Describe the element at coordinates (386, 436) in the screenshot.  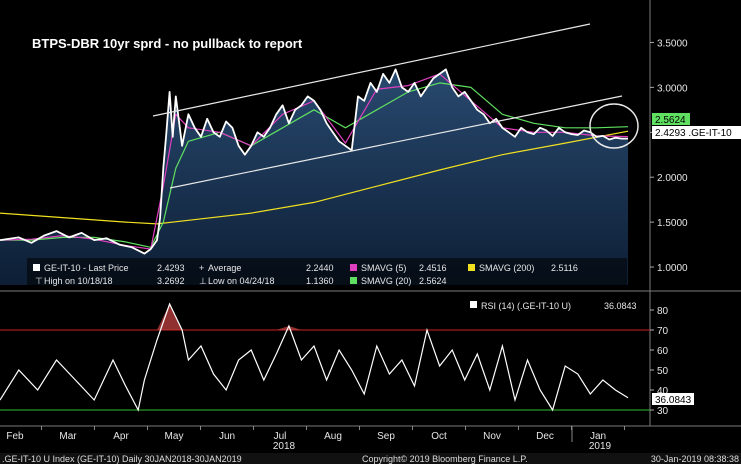
I see `x-tick-label: Sep` at that location.